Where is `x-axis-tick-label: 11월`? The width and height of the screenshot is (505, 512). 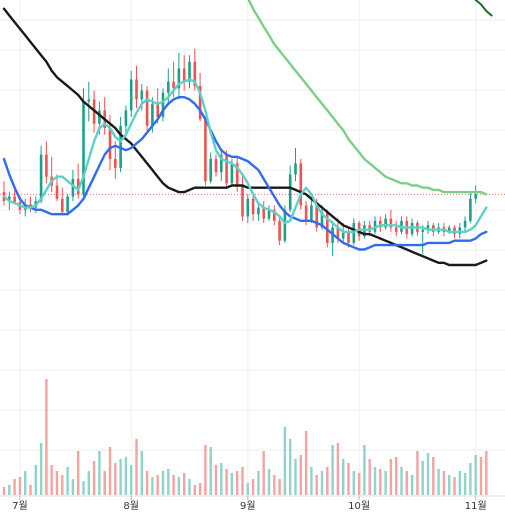
x-axis-tick-label: 11월 is located at coordinates (476, 506).